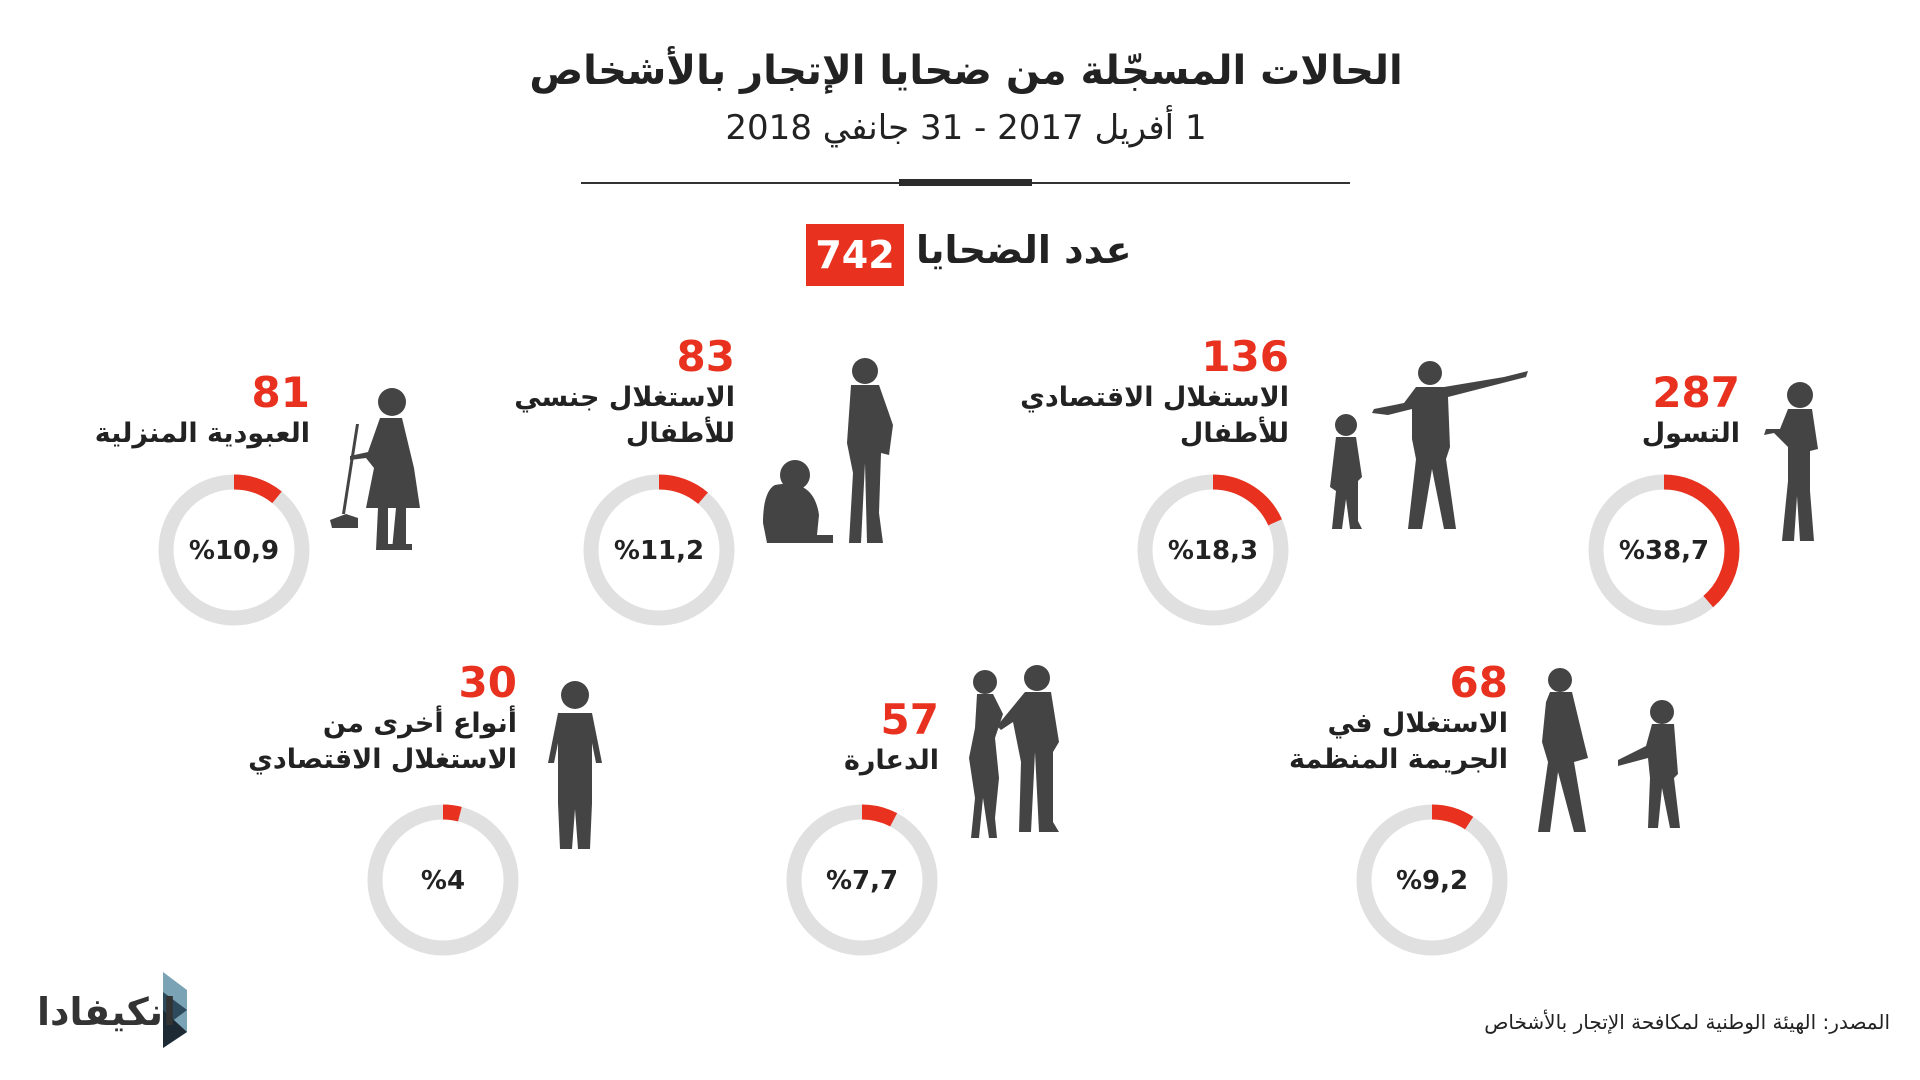 This screenshot has height=1080, width=1920. I want to click on category-count: 136, so click(1245, 356).